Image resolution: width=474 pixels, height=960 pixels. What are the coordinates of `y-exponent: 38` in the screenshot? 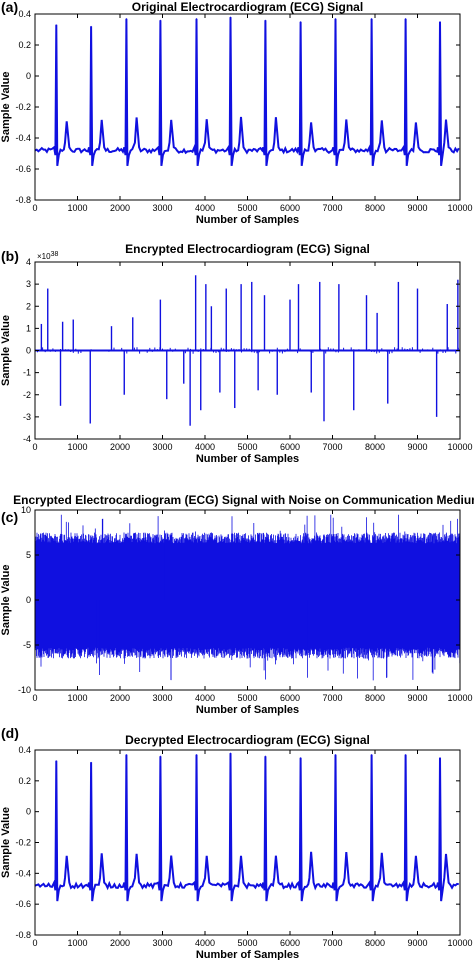 It's located at (55, 254).